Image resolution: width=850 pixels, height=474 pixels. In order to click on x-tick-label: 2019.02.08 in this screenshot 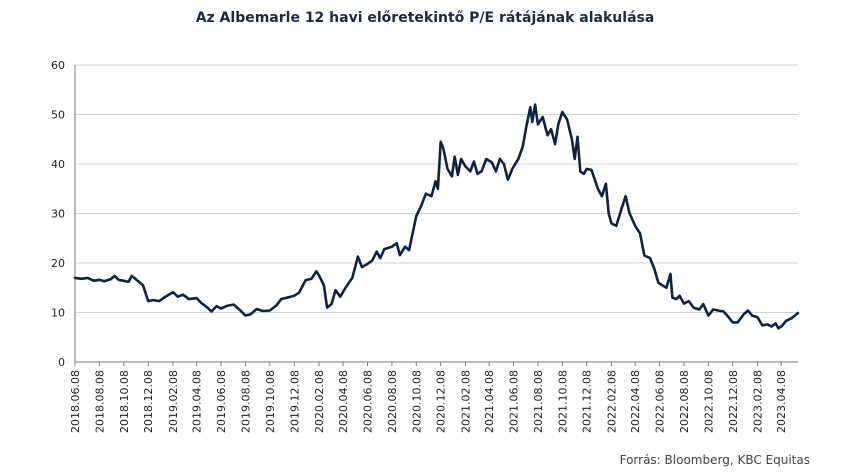, I will do `click(173, 401)`.